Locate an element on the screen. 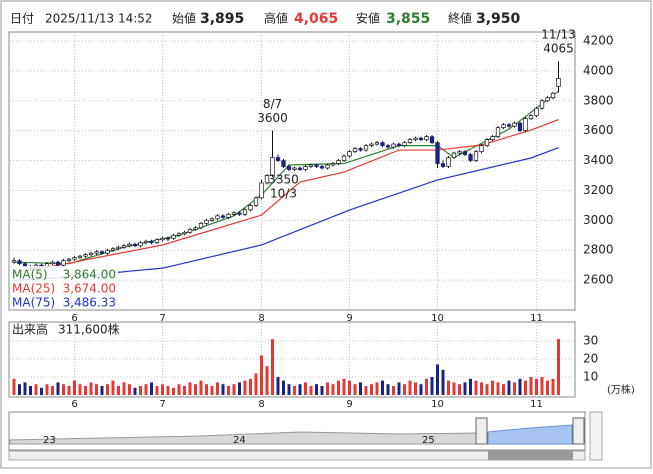  close-value: 3,950 is located at coordinates (498, 19).